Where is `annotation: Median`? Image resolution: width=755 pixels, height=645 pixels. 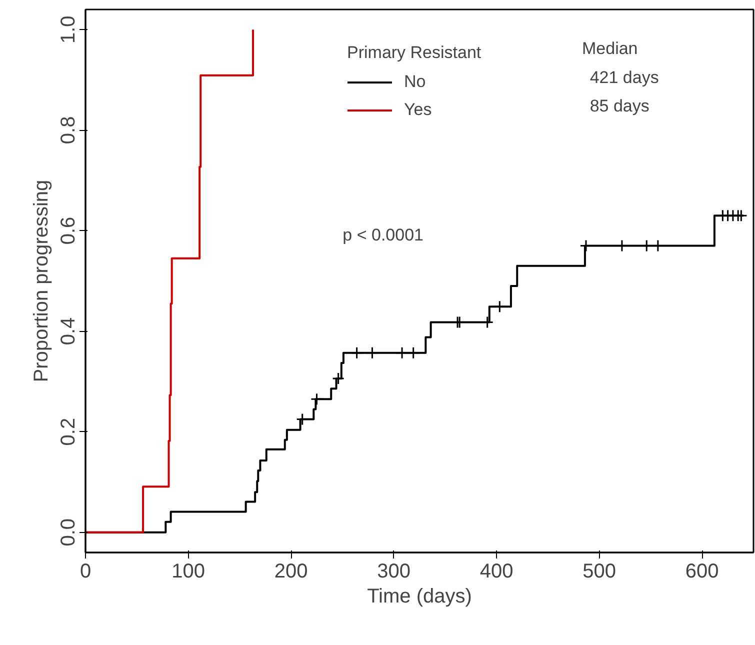 annotation: Median is located at coordinates (610, 48).